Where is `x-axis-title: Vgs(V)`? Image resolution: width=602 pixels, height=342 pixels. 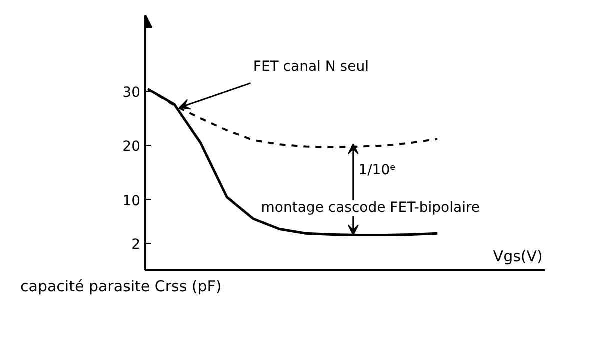
x-axis-title: Vgs(V) is located at coordinates (518, 257).